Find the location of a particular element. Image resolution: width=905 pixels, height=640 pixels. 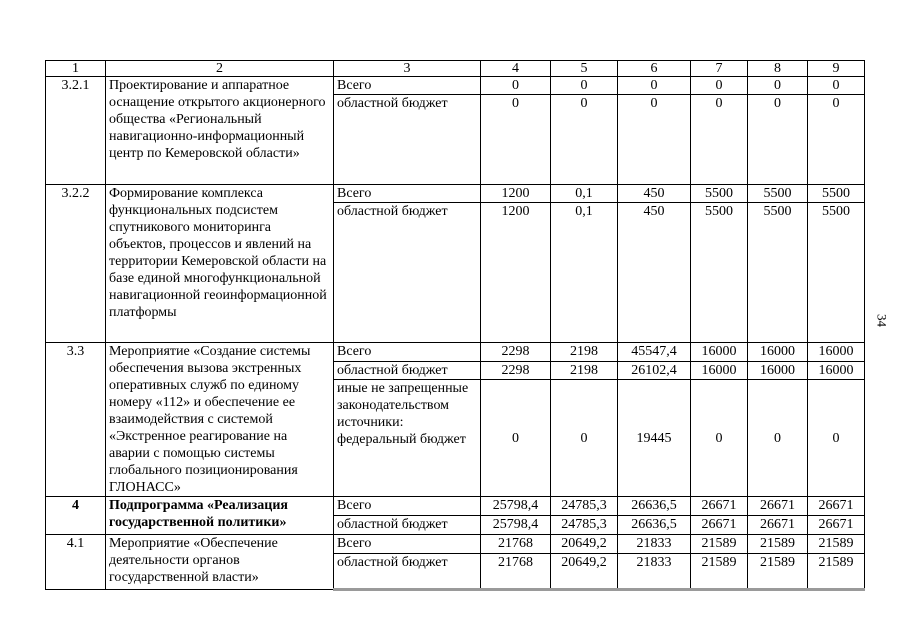

value-cell: 19445 is located at coordinates (654, 438).